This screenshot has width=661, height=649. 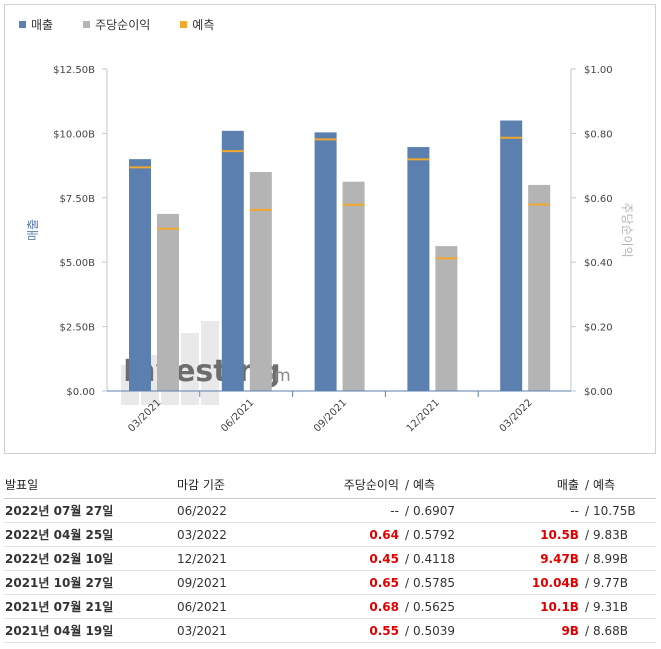 I want to click on row-date: 2021년 07월 21일, so click(x=90, y=606).